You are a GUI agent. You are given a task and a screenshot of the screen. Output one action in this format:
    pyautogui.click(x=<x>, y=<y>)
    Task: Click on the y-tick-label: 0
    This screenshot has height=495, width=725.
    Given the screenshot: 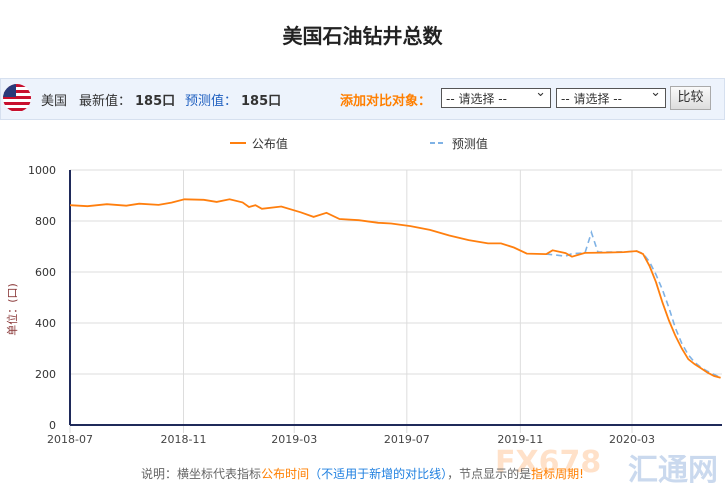 What is the action you would take?
    pyautogui.click(x=52, y=425)
    